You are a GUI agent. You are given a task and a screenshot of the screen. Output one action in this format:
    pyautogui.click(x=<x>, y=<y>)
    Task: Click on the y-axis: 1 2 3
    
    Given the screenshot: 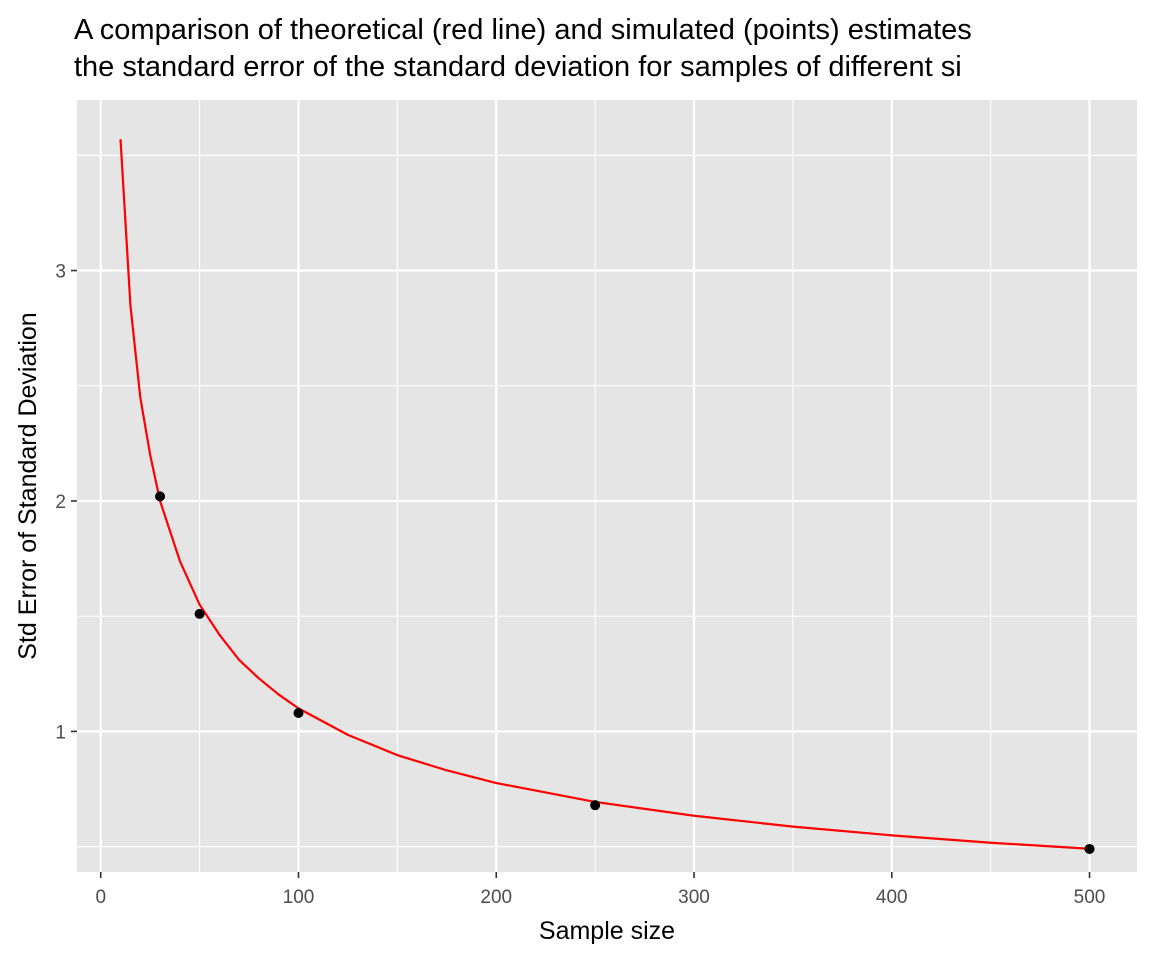 What is the action you would take?
    pyautogui.click(x=66, y=502)
    